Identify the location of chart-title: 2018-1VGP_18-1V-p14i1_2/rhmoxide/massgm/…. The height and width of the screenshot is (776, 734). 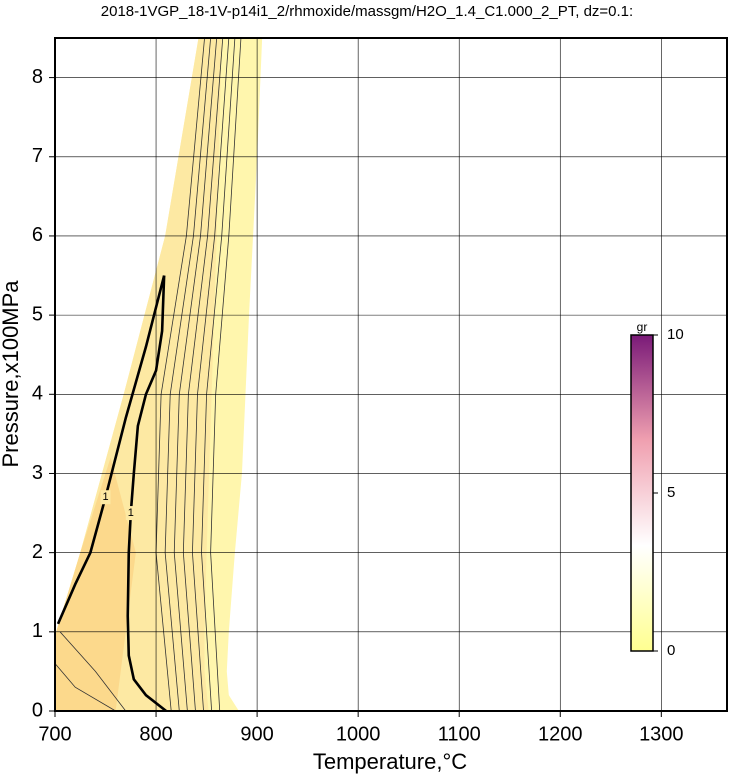
(367, 11).